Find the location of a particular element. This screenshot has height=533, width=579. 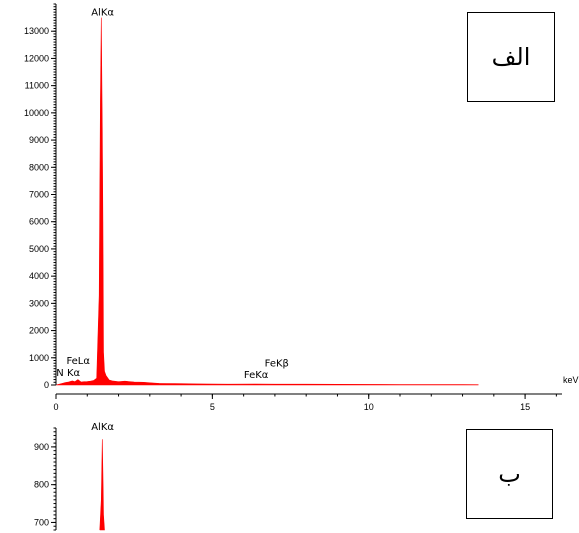

panel-label-text: الف is located at coordinates (511, 57).